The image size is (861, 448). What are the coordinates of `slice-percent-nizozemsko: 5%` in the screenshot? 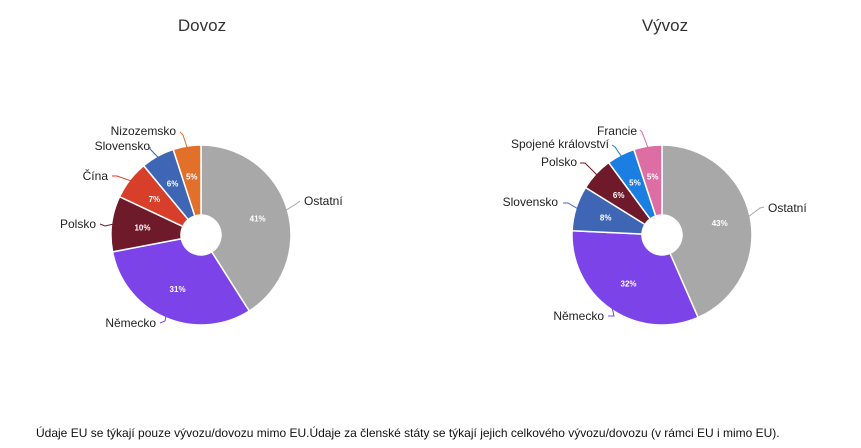 It's located at (192, 177).